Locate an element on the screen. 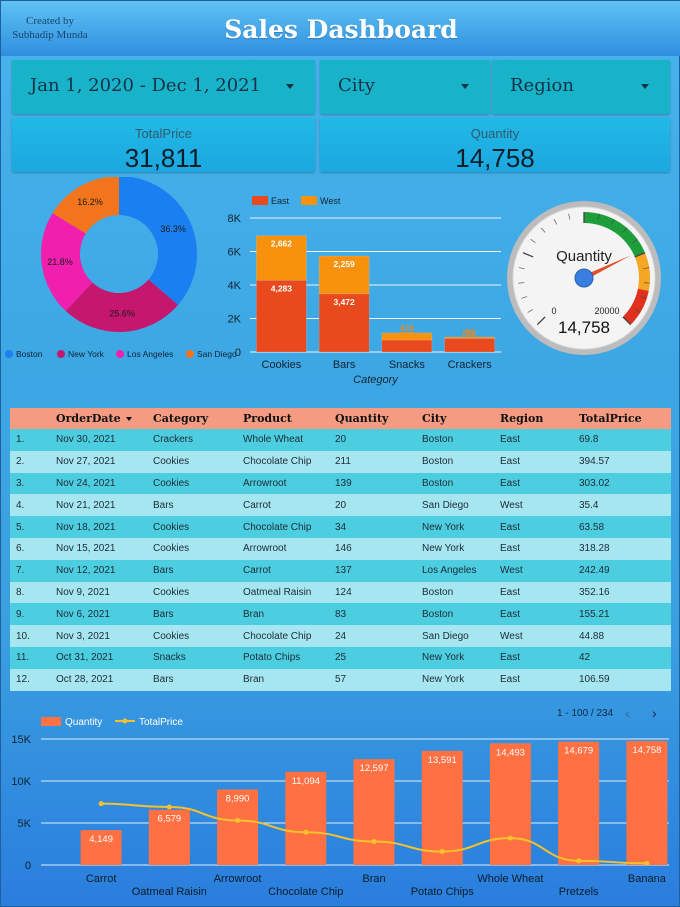  cell-category: Snacks is located at coordinates (198, 657).